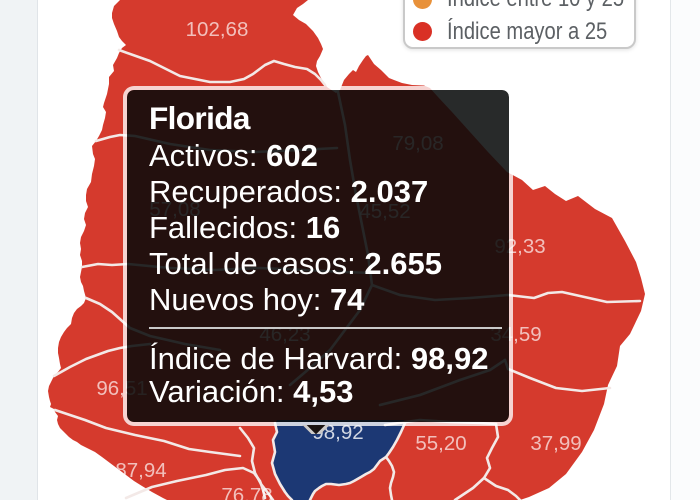 The width and height of the screenshot is (700, 500). Describe the element at coordinates (217, 29) in the screenshot. I see `svg-text: 102,68` at that location.